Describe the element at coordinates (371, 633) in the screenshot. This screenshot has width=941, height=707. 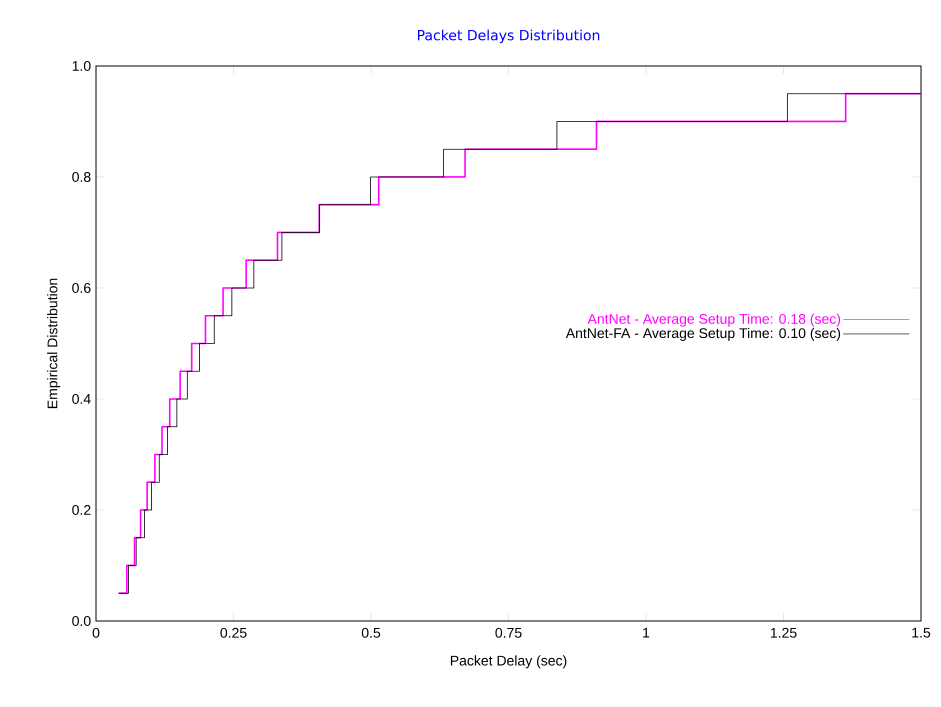
I see `x-tick-label: 0.5` at that location.